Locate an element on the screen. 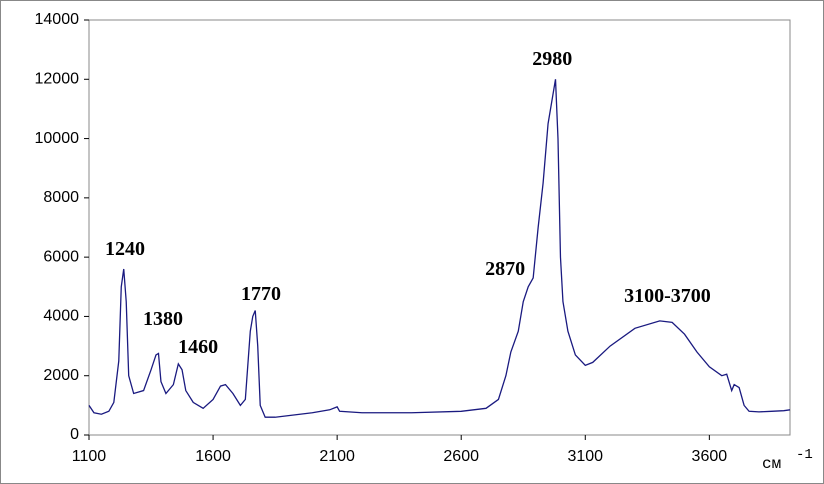 This screenshot has width=824, height=484. x-tick-label: 1600 is located at coordinates (213, 456).